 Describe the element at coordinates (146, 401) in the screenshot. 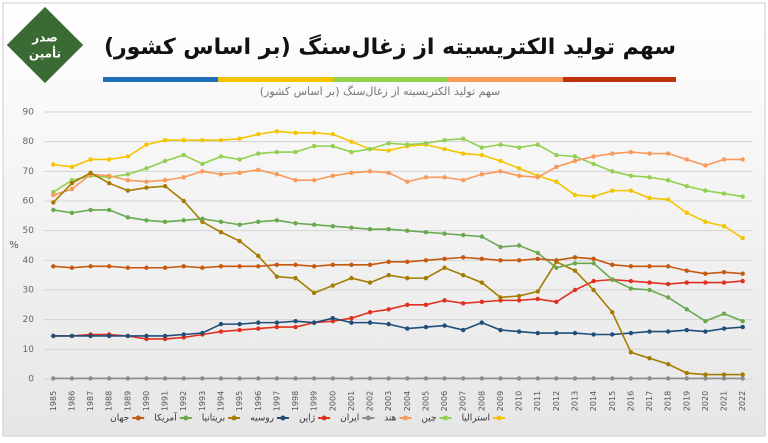

I see `x-tick-label: 1990` at that location.